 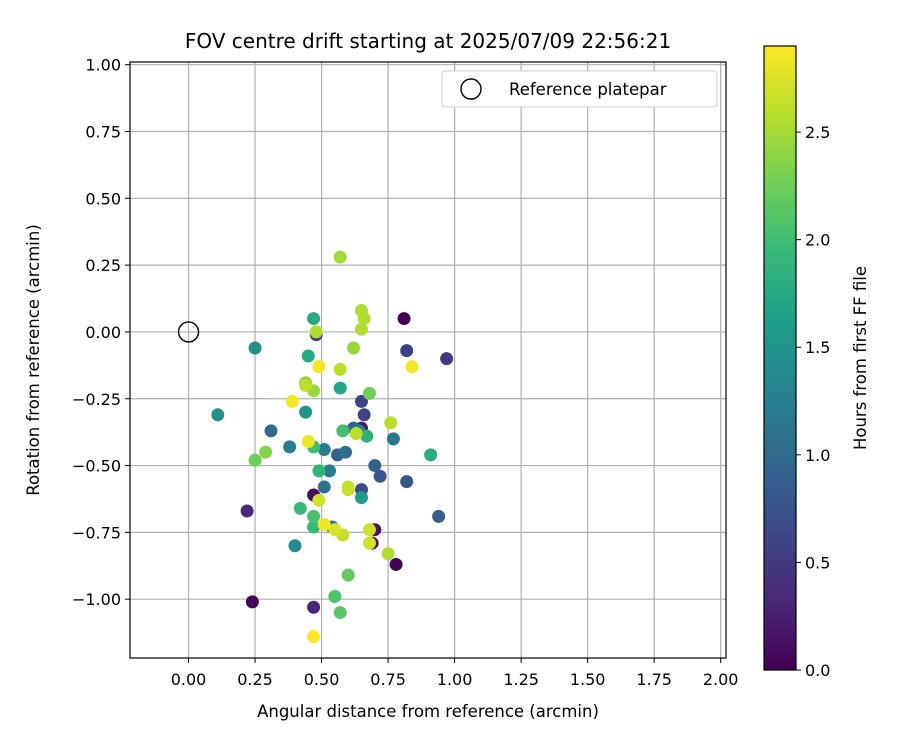 I want to click on reference-marker, so click(x=188, y=332).